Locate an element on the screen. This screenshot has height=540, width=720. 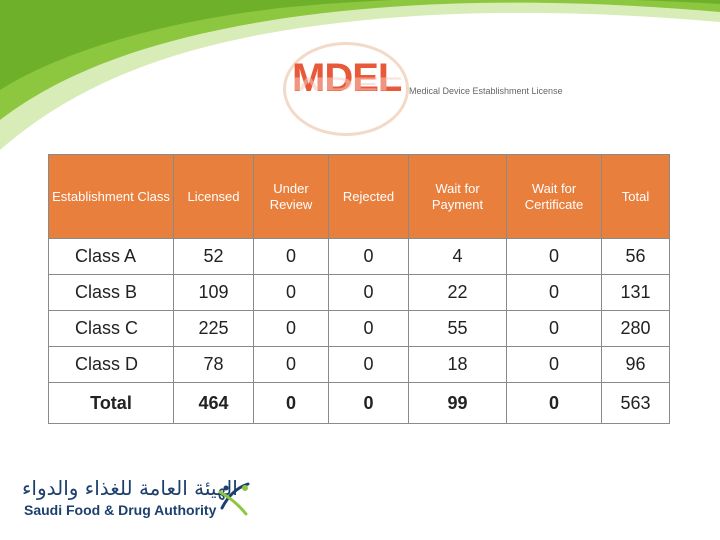
table-row: Class B 109 0 0 22 0 131 is located at coordinates (359, 292).